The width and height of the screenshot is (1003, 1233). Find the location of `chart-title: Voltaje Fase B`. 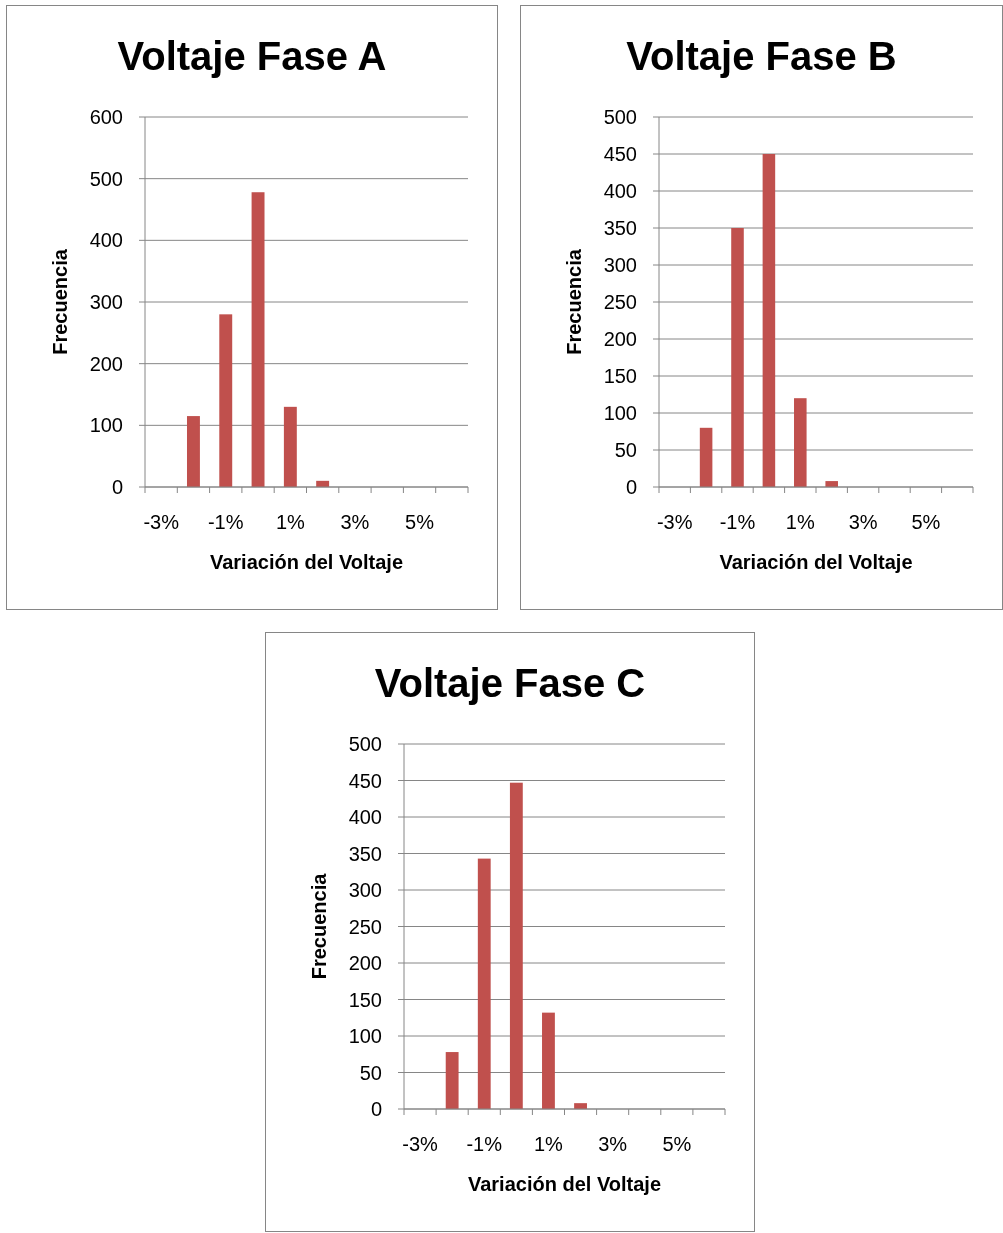

chart-title: Voltaje Fase B is located at coordinates (761, 56).